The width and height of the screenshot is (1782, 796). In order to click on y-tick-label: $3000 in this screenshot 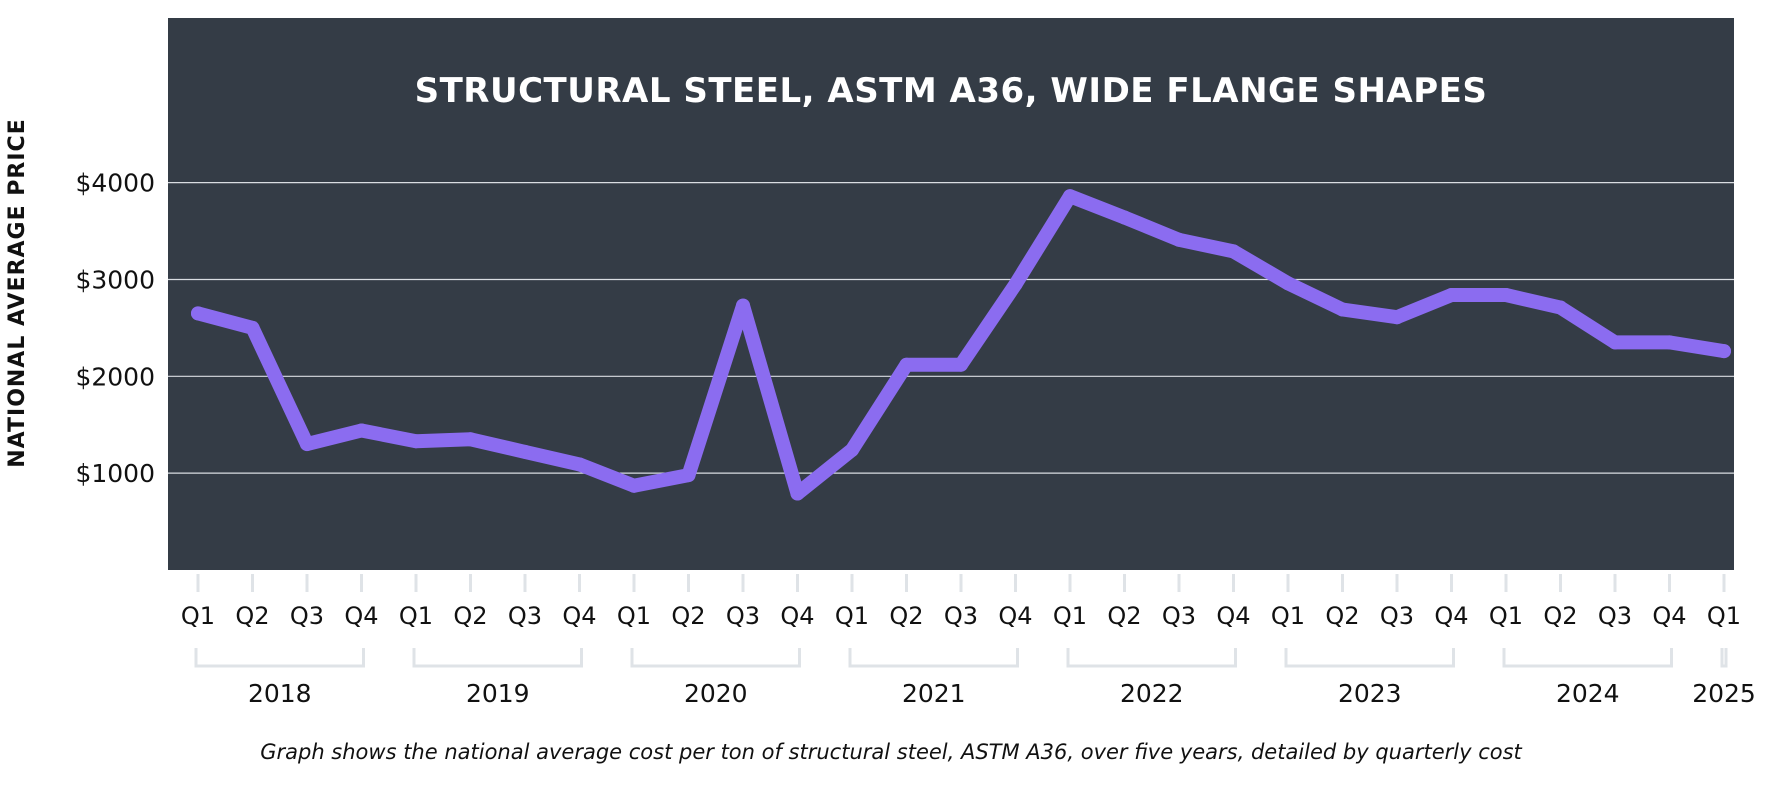, I will do `click(115, 279)`.